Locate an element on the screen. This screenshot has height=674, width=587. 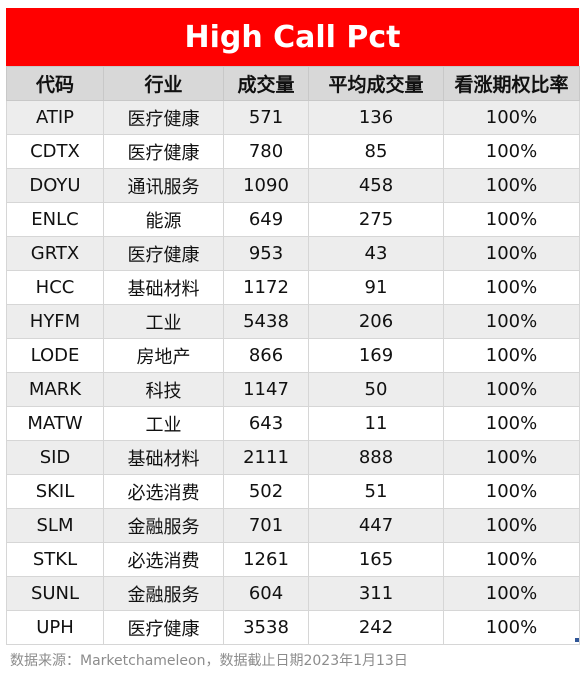
cell-ticker: STKL is located at coordinates (55, 559).